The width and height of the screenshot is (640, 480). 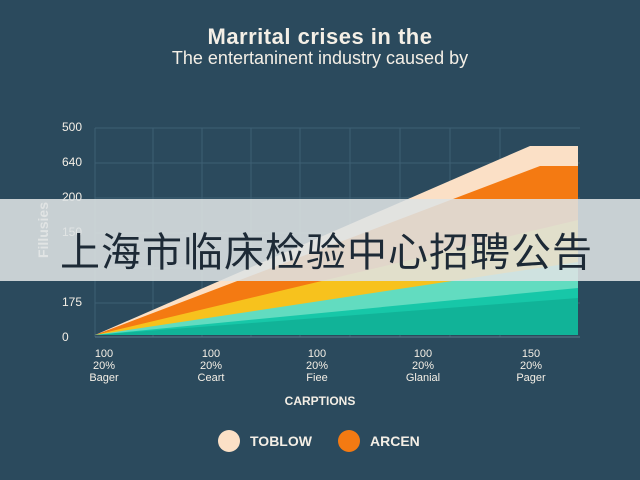 What do you see at coordinates (317, 366) in the screenshot?
I see `x-tick-label-2-1: 20%` at bounding box center [317, 366].